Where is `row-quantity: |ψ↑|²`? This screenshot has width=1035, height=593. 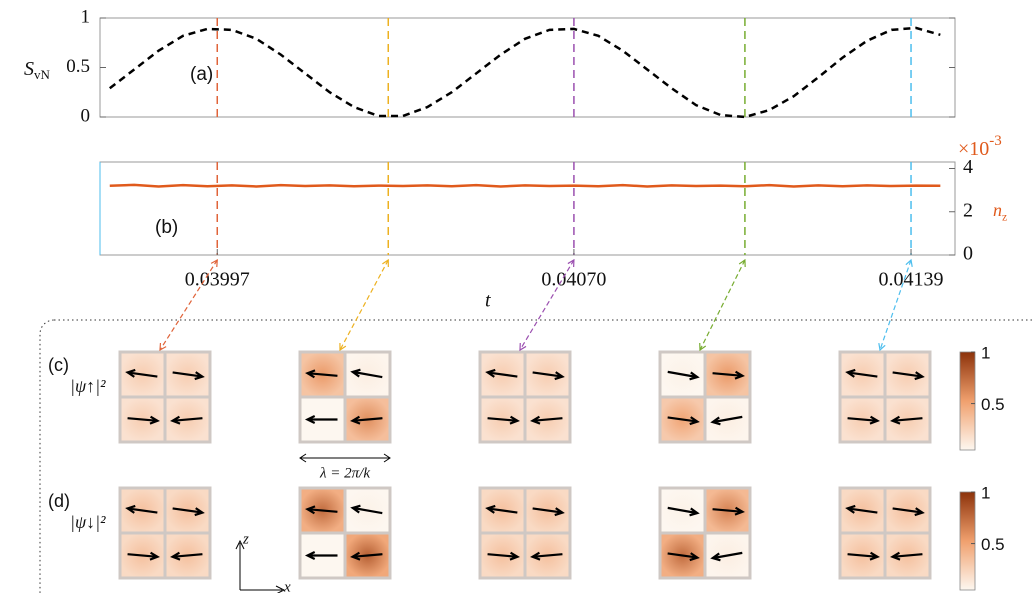 row-quantity: |ψ↑|² is located at coordinates (88, 386).